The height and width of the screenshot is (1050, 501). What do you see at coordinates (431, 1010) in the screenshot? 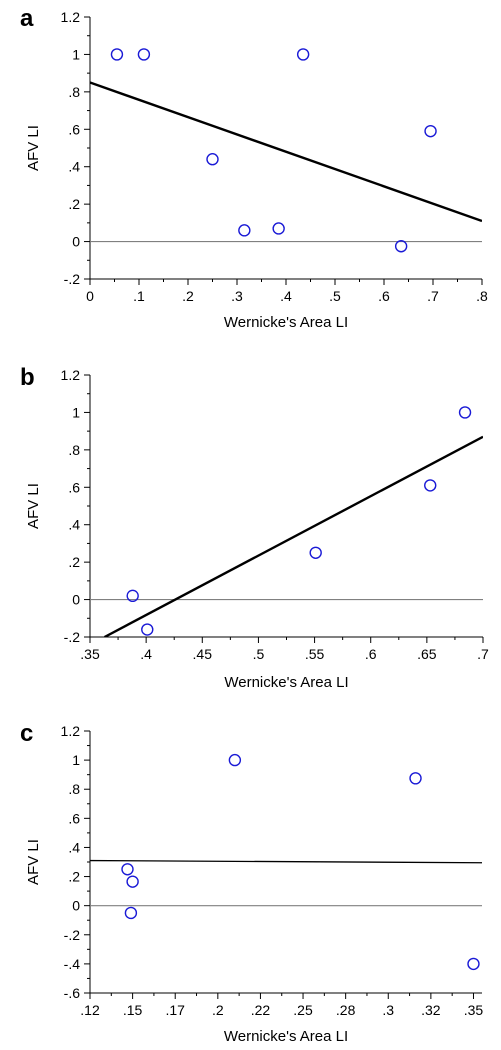
I see `x-tick-label: .32` at bounding box center [431, 1010].